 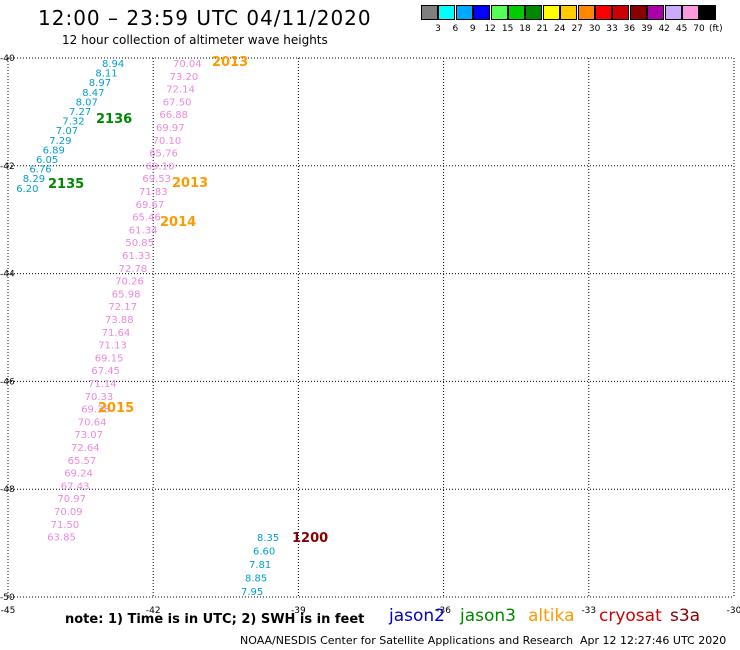 I want to click on legend-label: 21, so click(x=542, y=29).